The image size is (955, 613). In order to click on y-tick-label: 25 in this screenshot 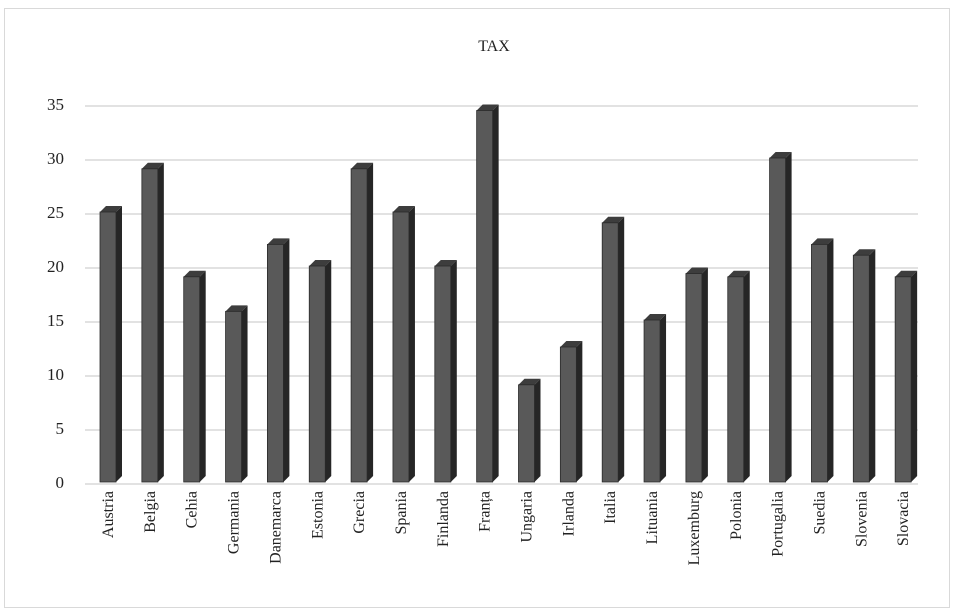, I will do `click(55, 212)`.